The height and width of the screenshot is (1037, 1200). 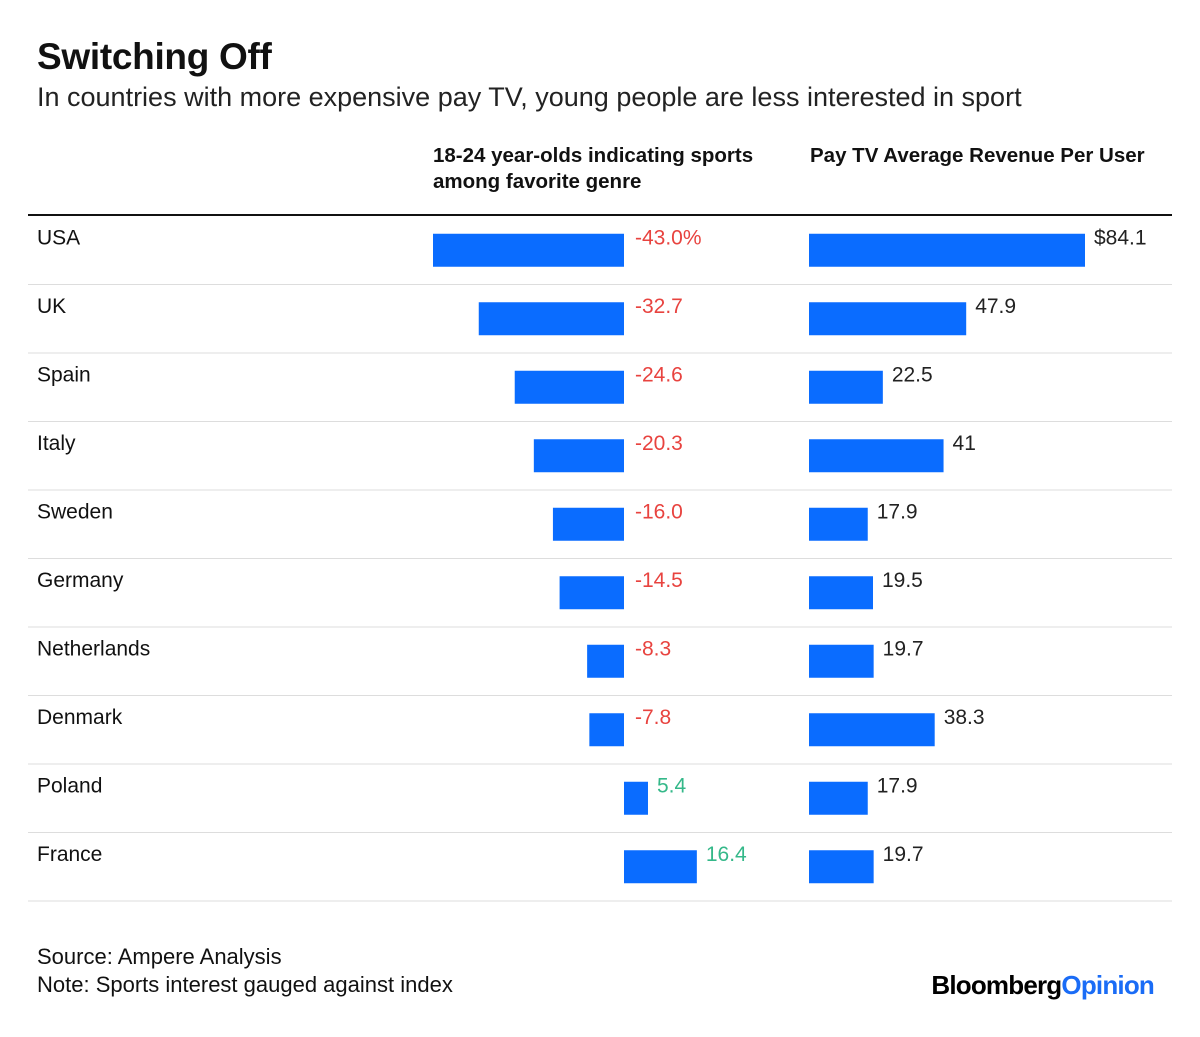 I want to click on arpu-value-label: 47.9, so click(x=995, y=306).